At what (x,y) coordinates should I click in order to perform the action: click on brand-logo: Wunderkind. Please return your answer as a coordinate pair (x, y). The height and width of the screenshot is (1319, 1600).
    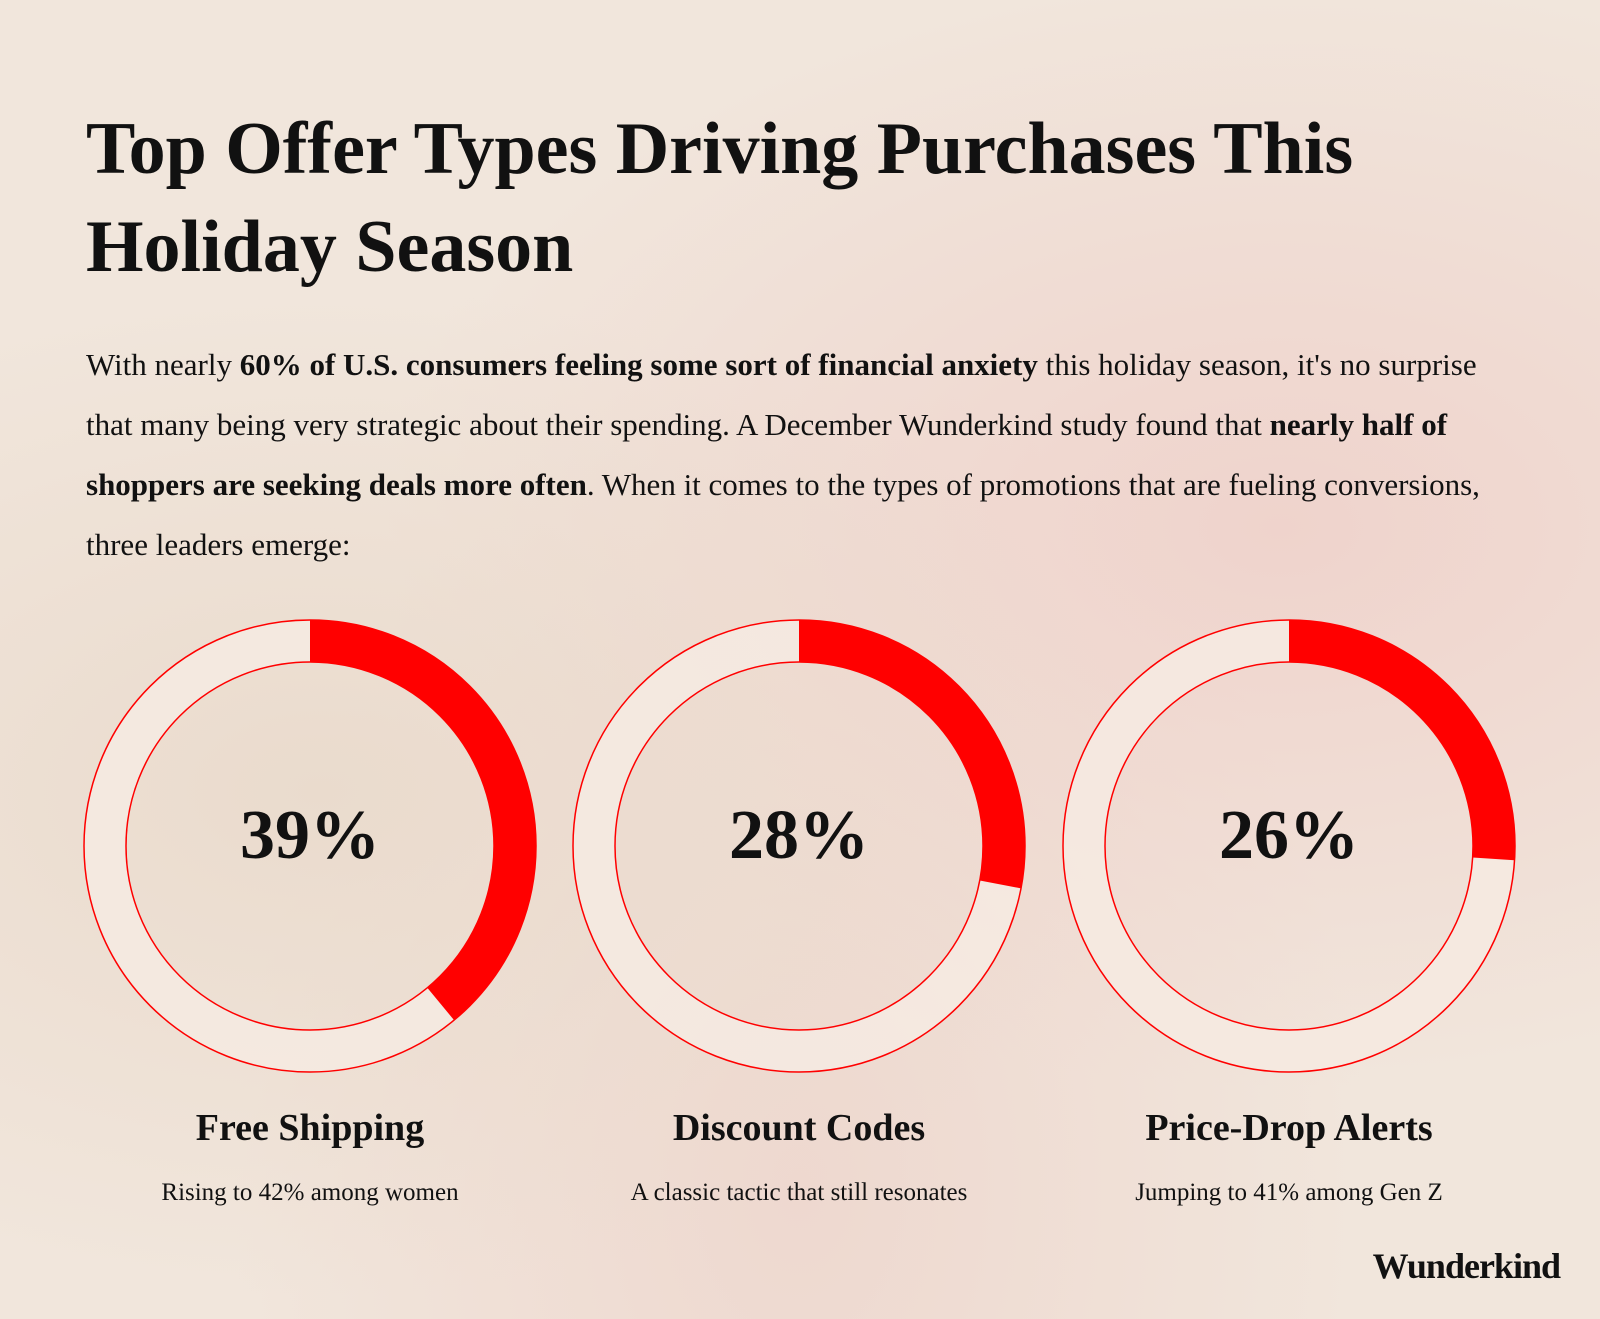
    Looking at the image, I should click on (1466, 1266).